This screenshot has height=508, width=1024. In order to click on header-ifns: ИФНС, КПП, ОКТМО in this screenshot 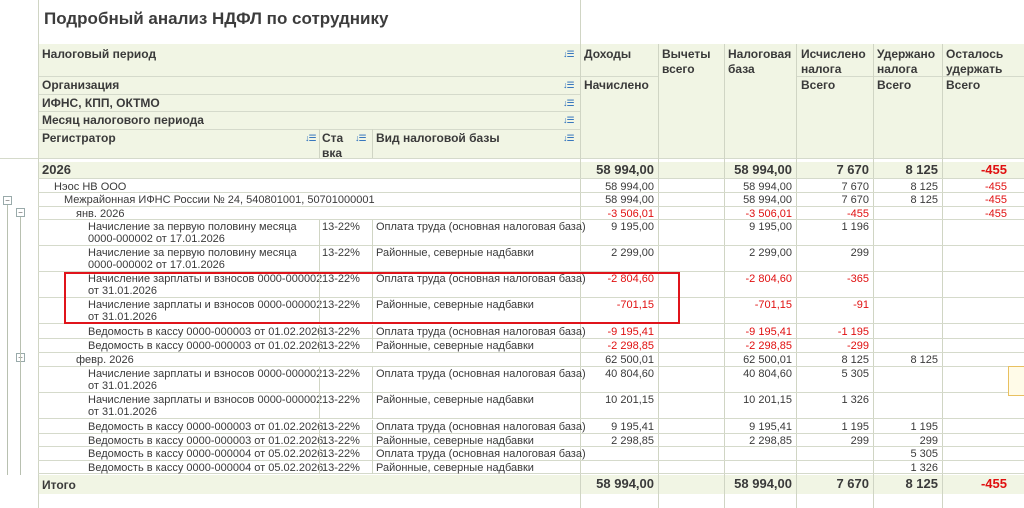, I will do `click(101, 103)`.